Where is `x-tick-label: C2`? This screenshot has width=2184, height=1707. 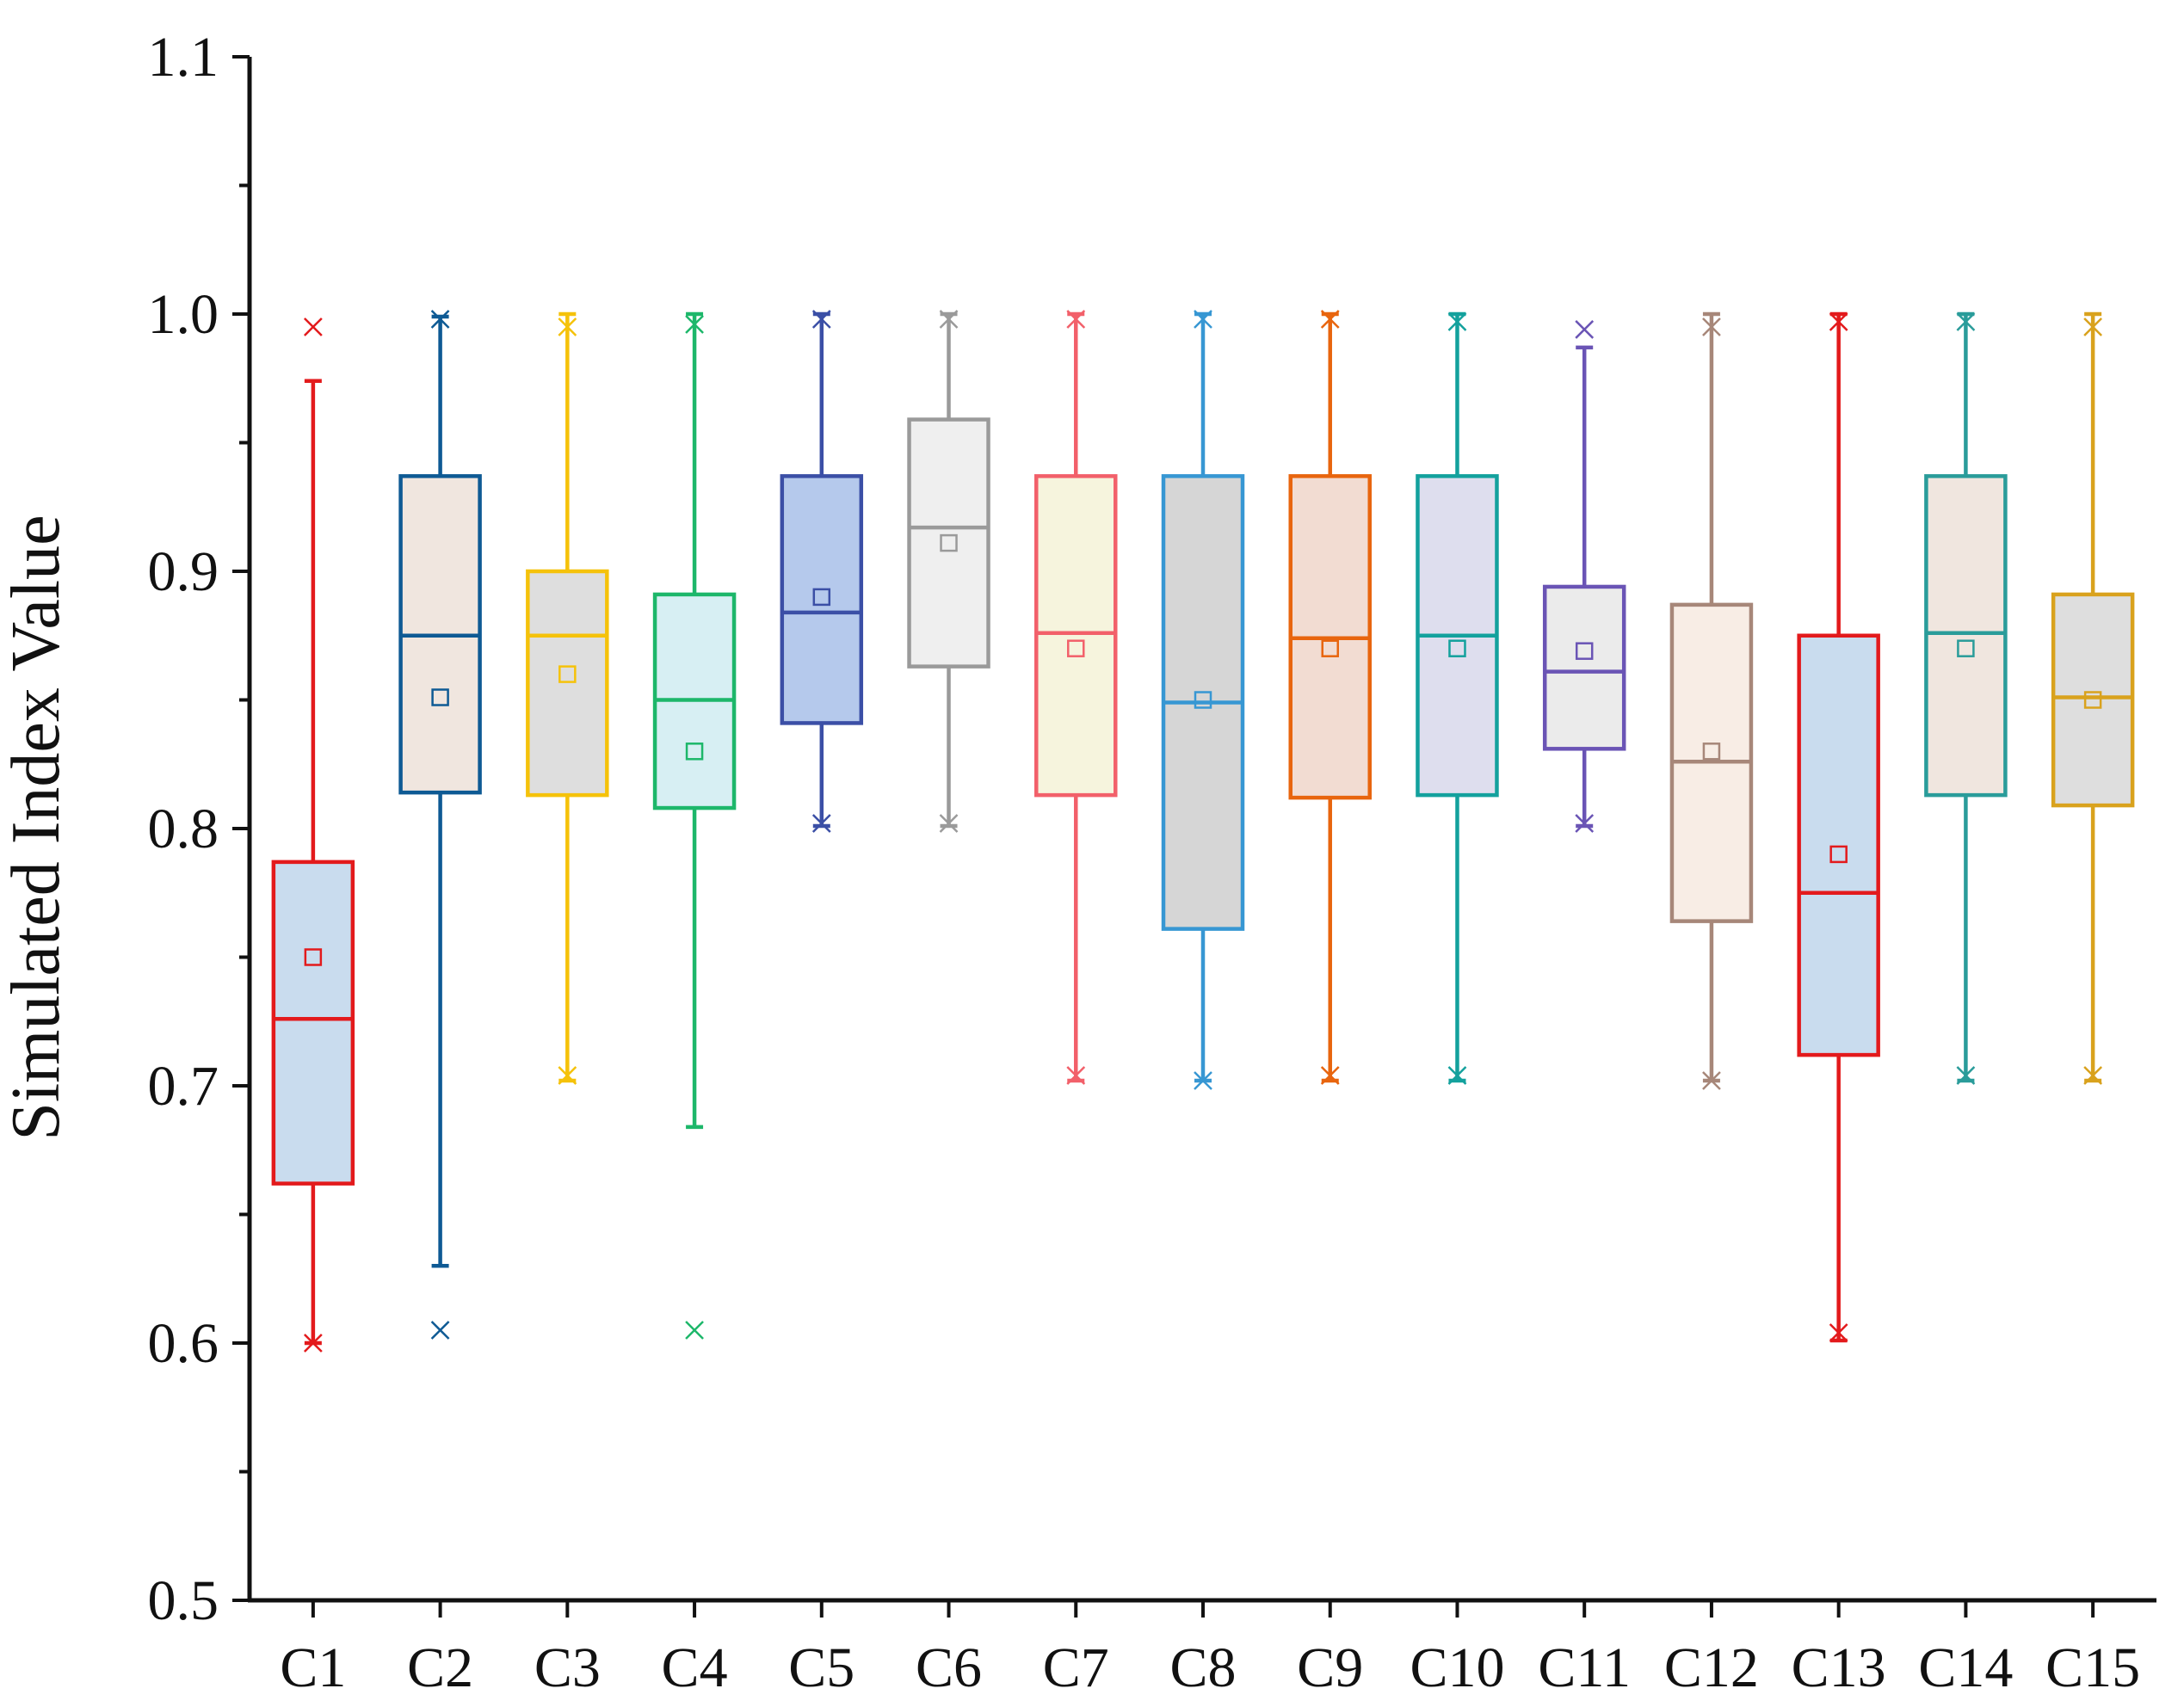 x-tick-label: C2 is located at coordinates (440, 1667).